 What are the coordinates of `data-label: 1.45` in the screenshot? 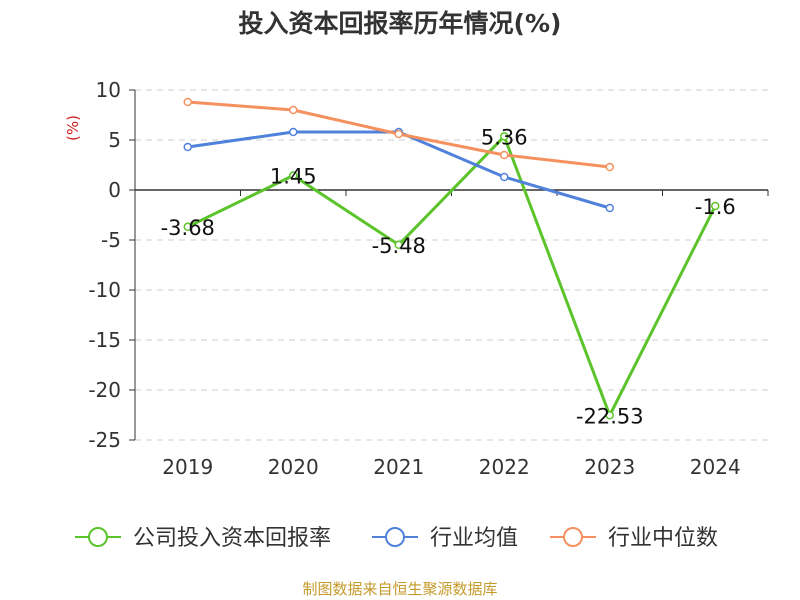 It's located at (293, 177).